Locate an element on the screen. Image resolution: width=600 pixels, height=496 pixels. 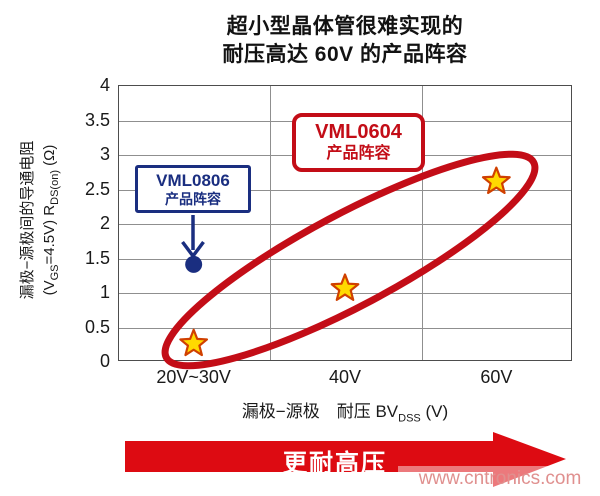
callout-vml0604: VML0604 产品阵容 is located at coordinates (358, 142).